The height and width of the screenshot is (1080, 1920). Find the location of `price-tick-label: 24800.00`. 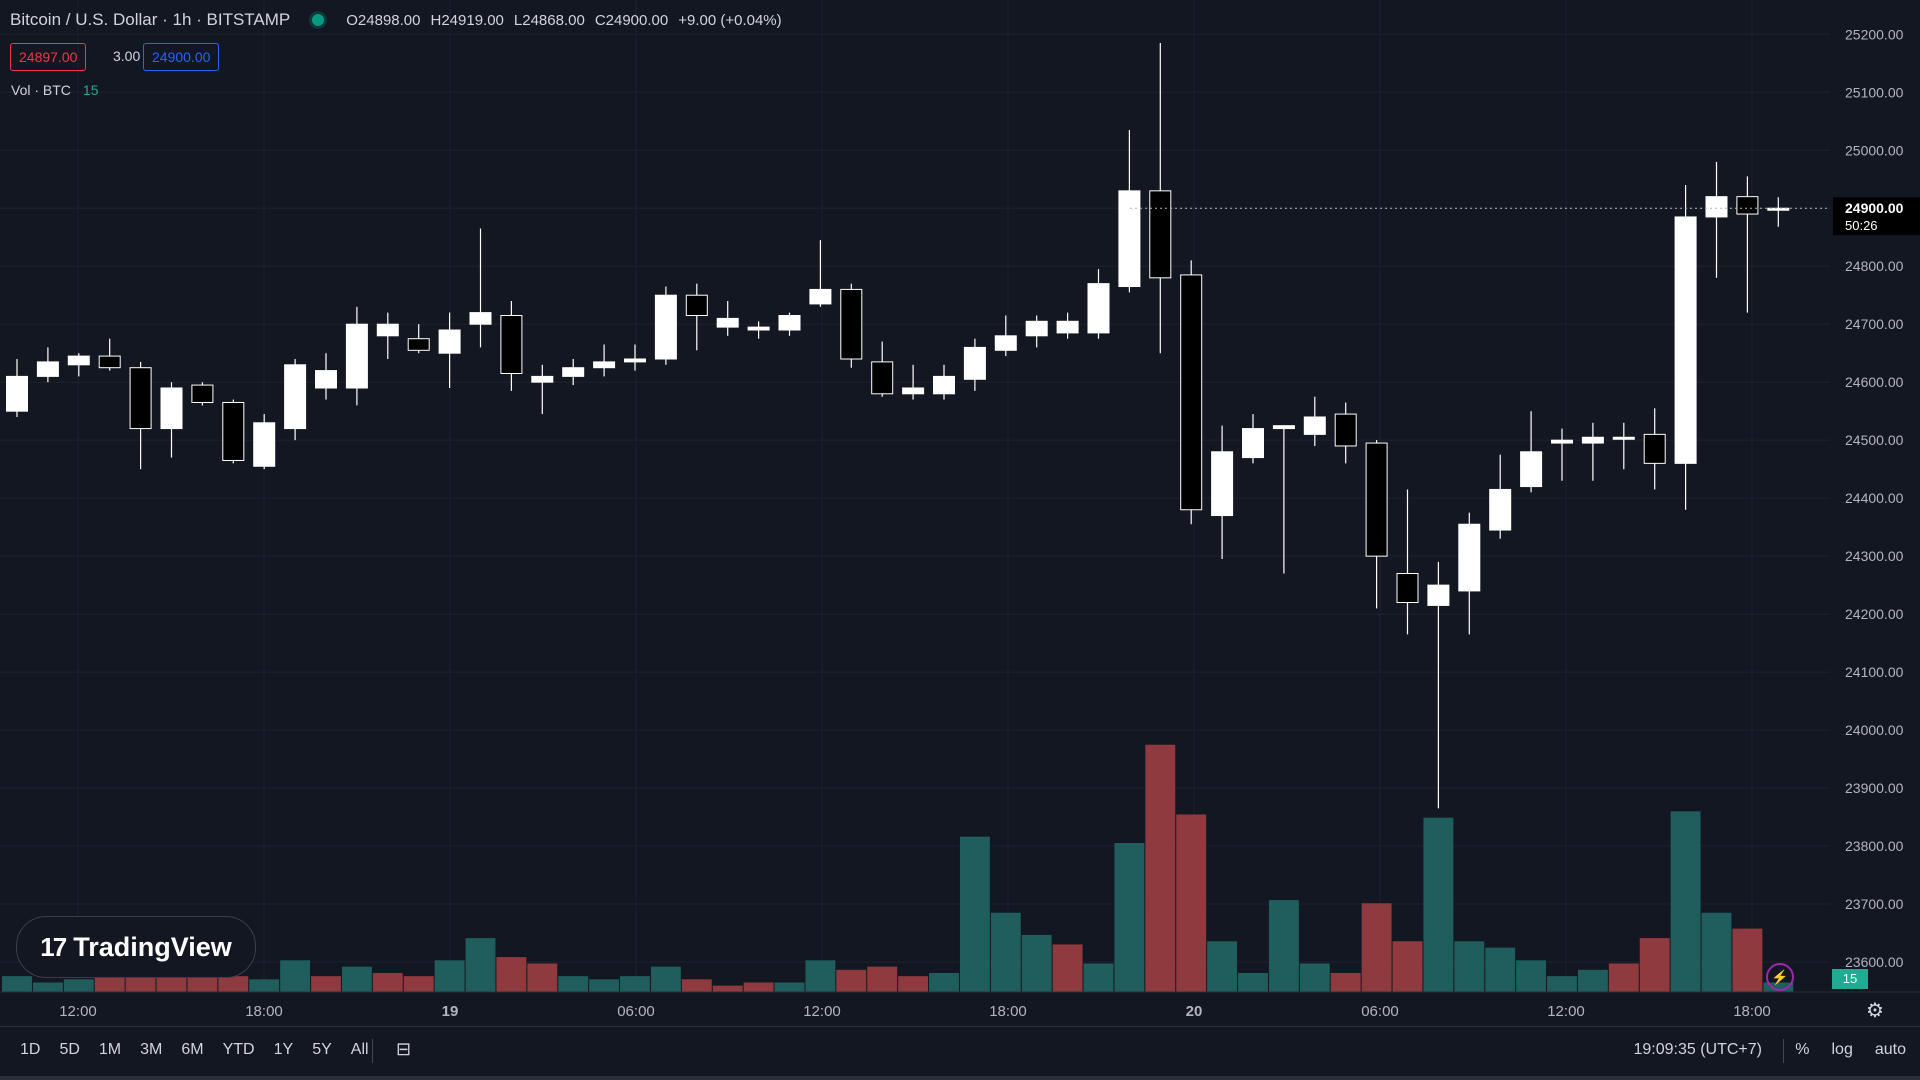

price-tick-label: 24800.00 is located at coordinates (1874, 266).